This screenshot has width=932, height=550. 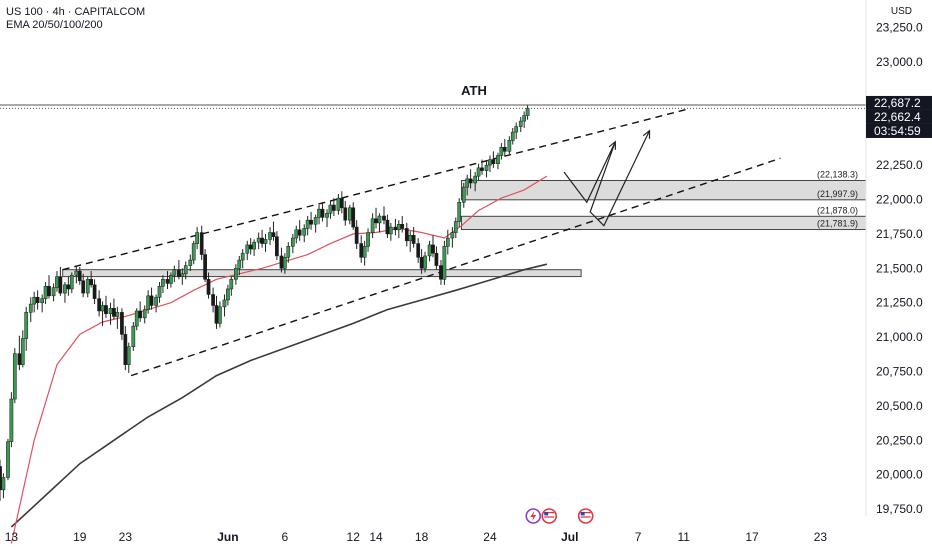 I want to click on projection-arrowhead, so click(x=612, y=145).